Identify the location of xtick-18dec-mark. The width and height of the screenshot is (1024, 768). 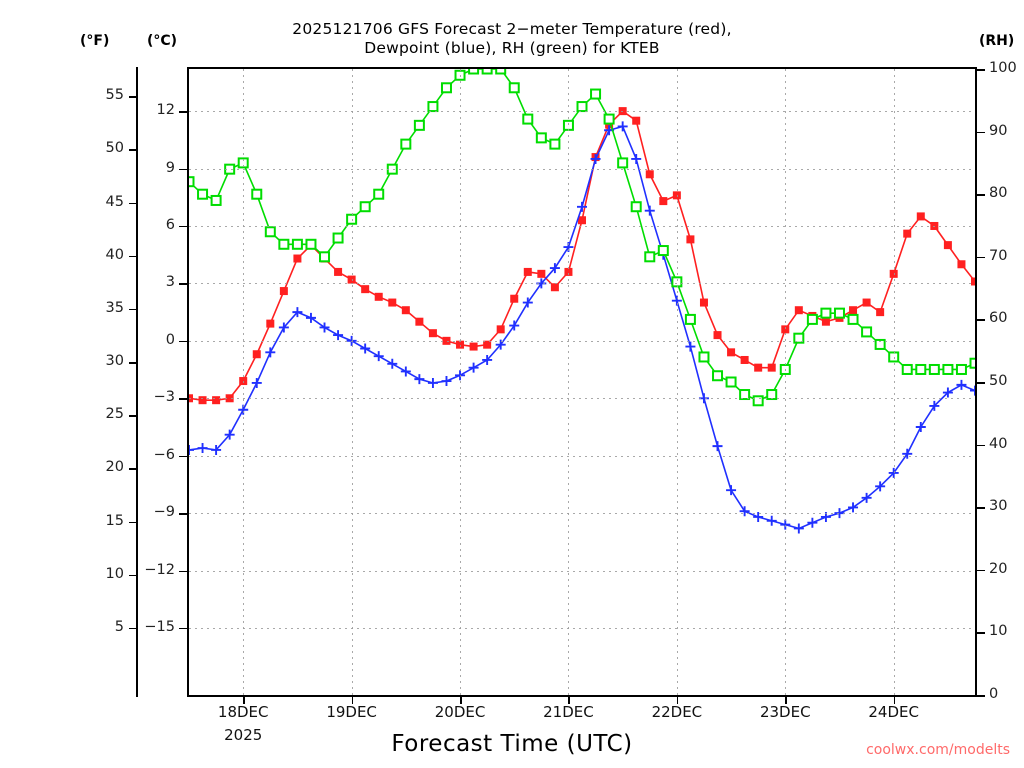
(244, 700).